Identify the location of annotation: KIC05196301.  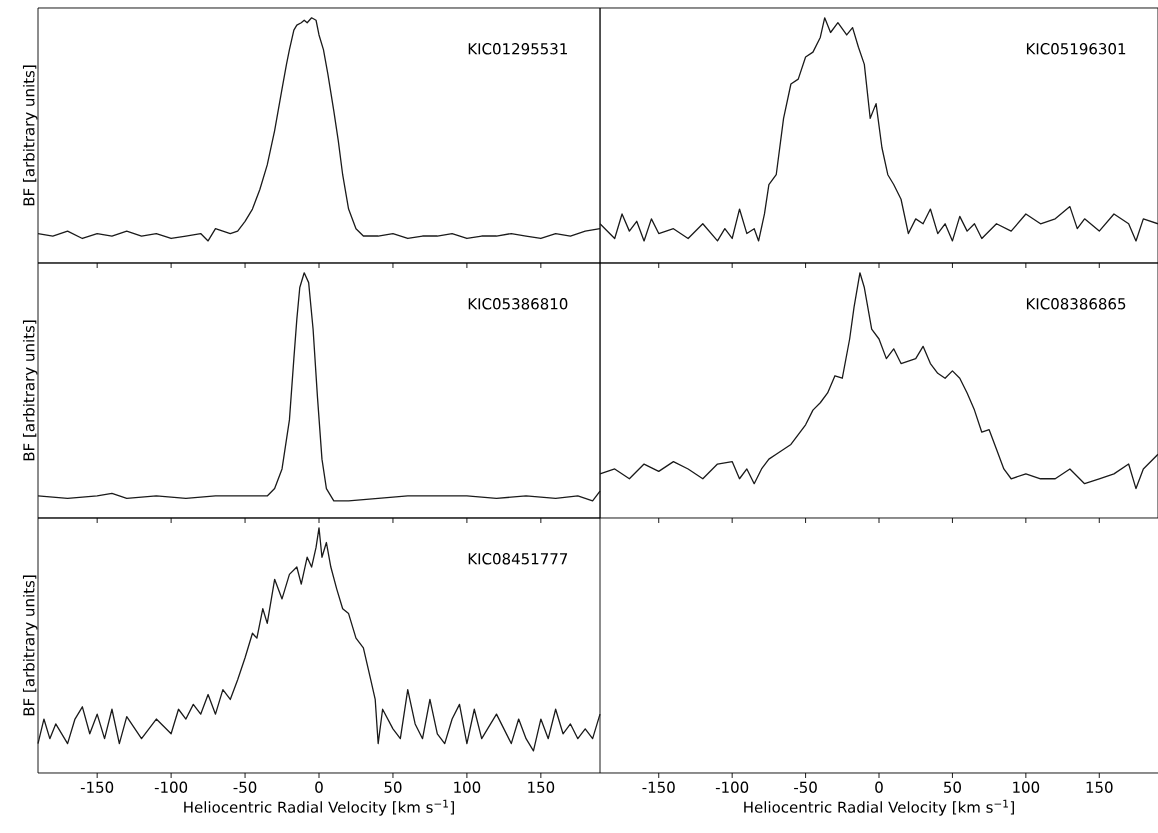
(1076, 49).